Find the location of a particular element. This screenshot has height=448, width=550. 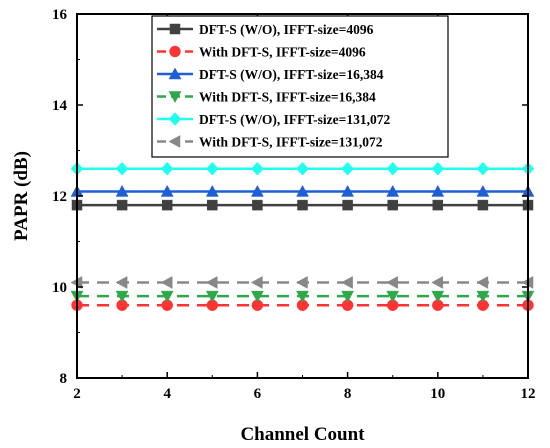

legend-label: With DFT-S, IFFT-size=16,384 is located at coordinates (287, 97).